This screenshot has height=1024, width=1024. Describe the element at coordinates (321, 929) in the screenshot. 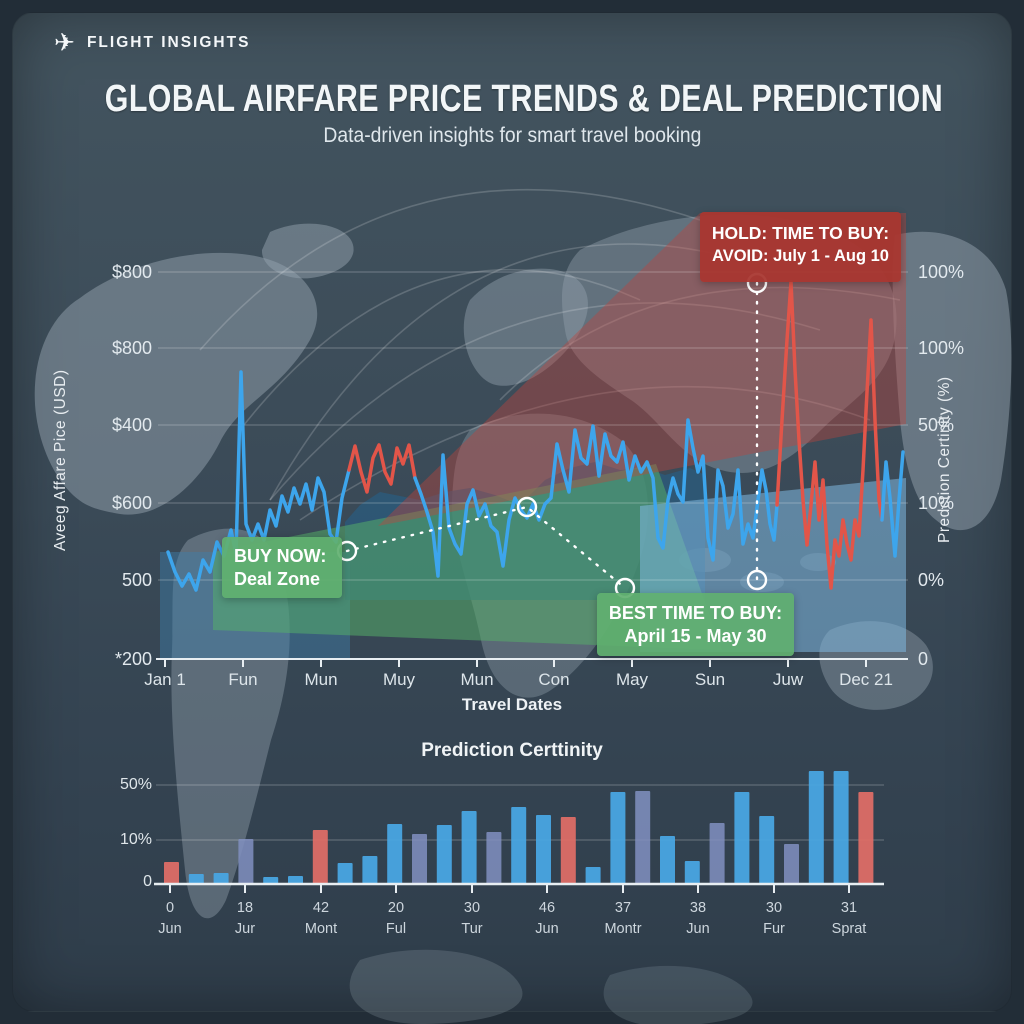

I see `bottom-x-label-name: Mont` at that location.